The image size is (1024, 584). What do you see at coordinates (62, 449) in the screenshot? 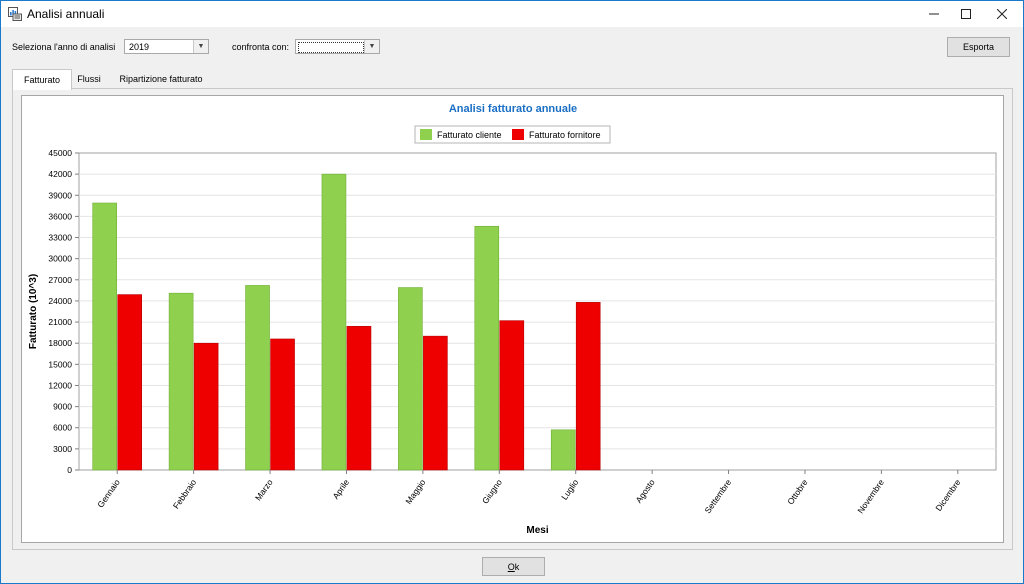
I see `y-tick-label: 3000` at bounding box center [62, 449].